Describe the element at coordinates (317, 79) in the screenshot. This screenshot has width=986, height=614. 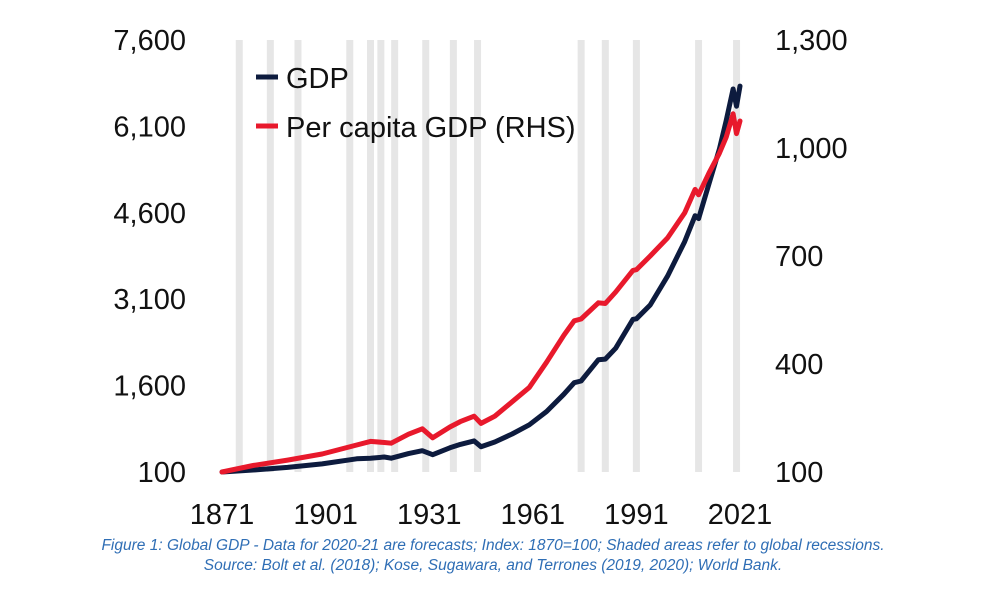
I see `legend-label-gdp: GDP` at that location.